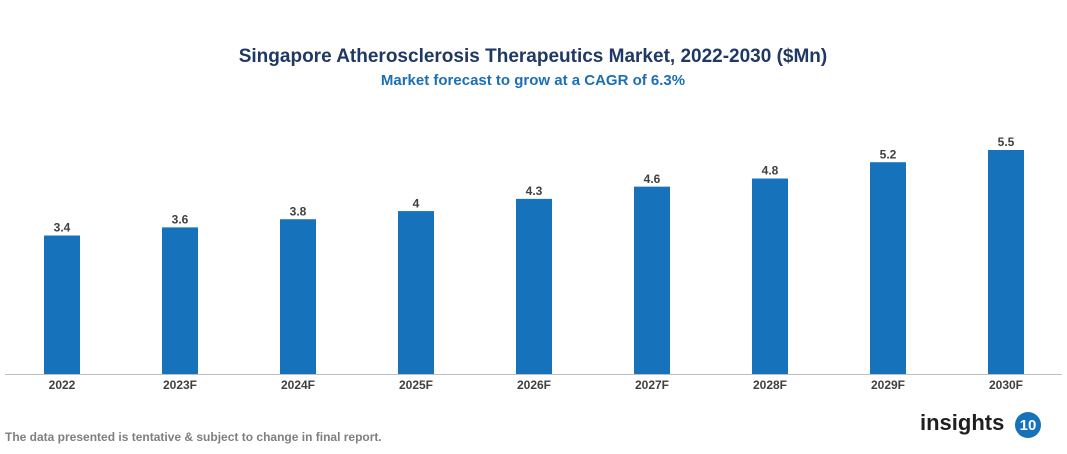 The image size is (1067, 454). What do you see at coordinates (416, 385) in the screenshot?
I see `x-tick-label: 2025F` at bounding box center [416, 385].